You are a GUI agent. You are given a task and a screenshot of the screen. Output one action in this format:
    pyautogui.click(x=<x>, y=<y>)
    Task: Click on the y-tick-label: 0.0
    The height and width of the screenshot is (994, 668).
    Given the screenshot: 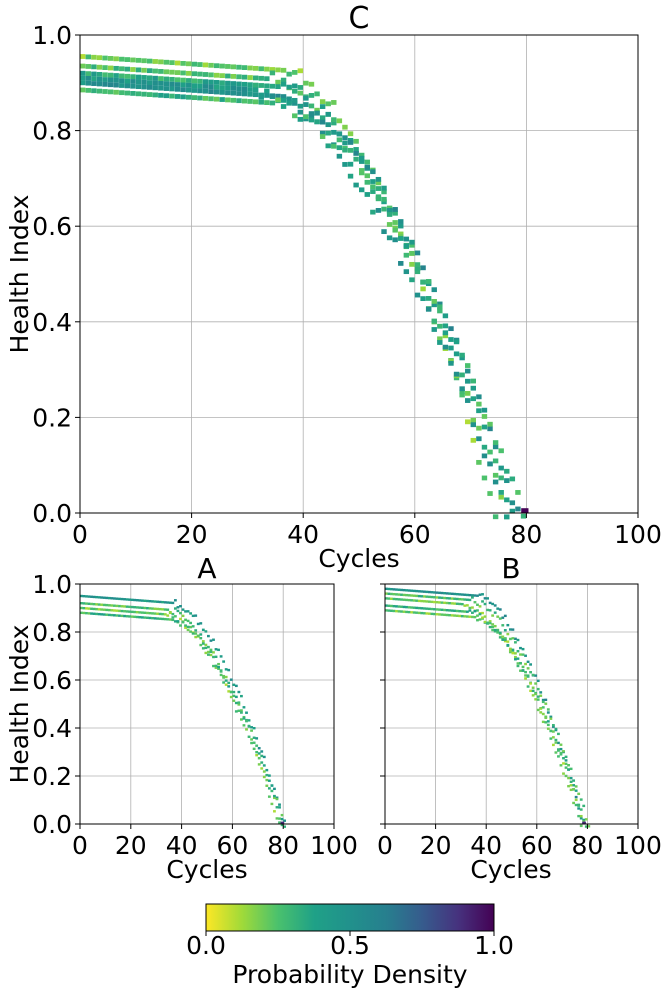 What is the action you would take?
    pyautogui.click(x=52, y=513)
    